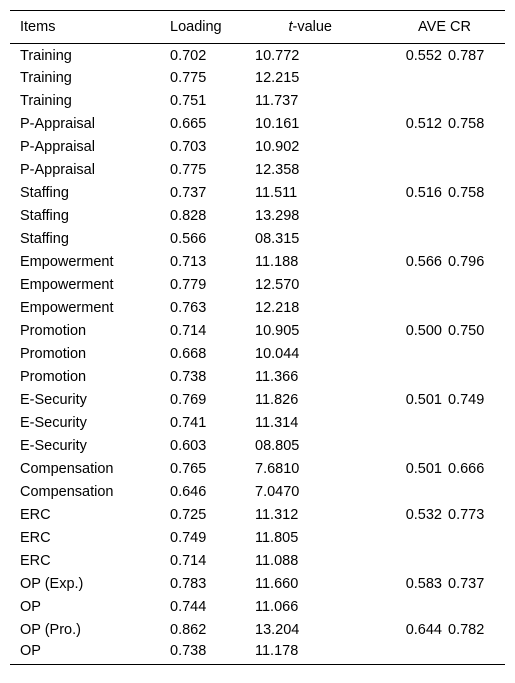  Describe the element at coordinates (466, 469) in the screenshot. I see `cell-cr: 0.666` at that location.